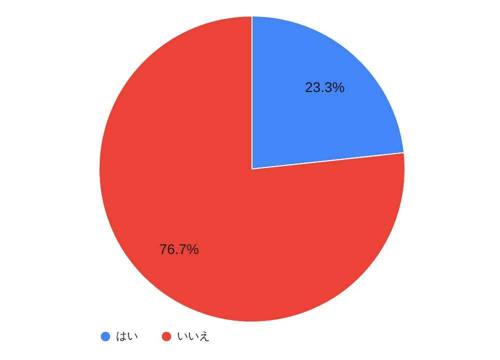 The image size is (500, 360). What do you see at coordinates (127, 336) in the screenshot?
I see `legend-label: はい` at bounding box center [127, 336].